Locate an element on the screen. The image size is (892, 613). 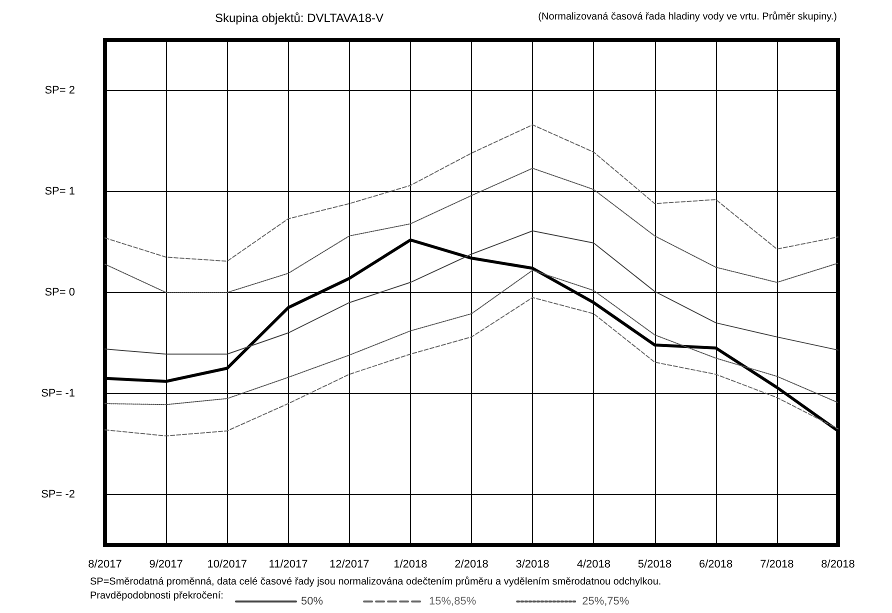
x-tick-label: 2/2018 is located at coordinates (471, 564).